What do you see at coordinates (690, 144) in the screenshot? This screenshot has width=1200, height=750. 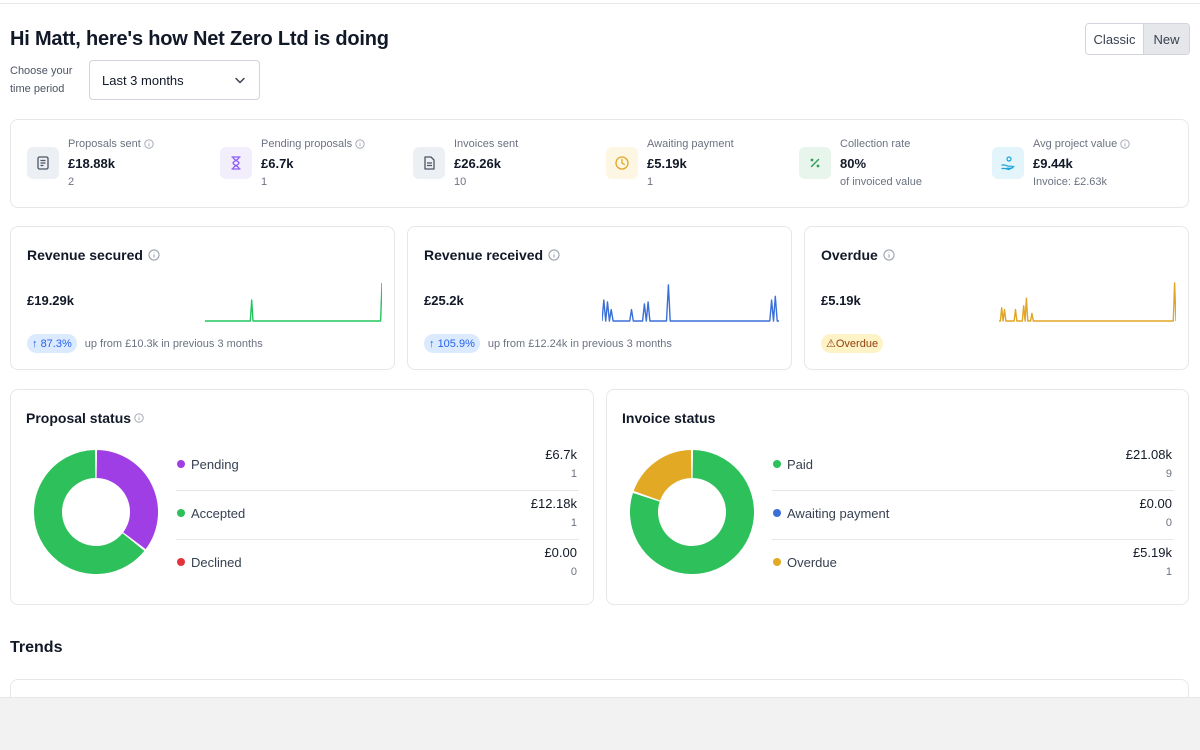 I see `kpi-label: Awaiting payment` at bounding box center [690, 144].